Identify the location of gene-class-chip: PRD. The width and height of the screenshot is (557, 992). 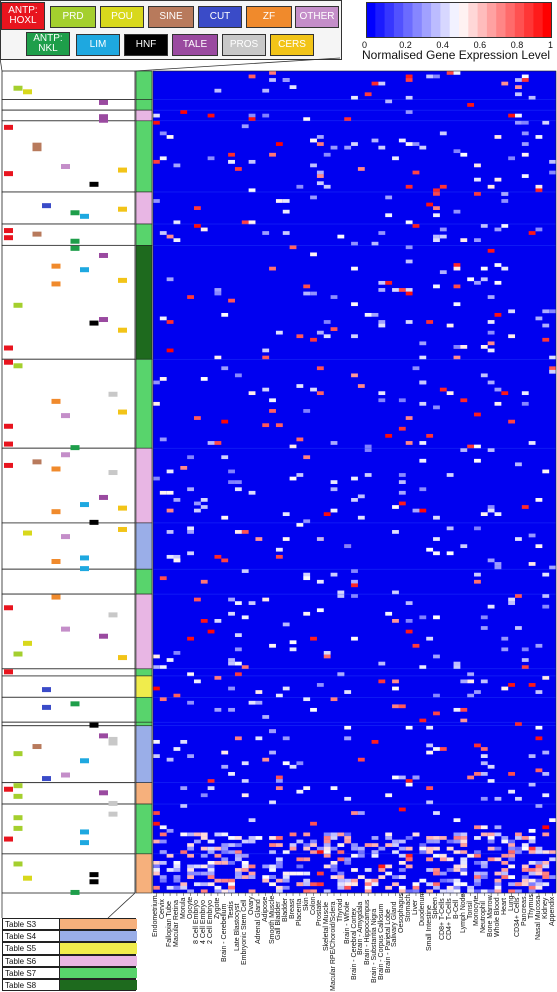
(73, 17).